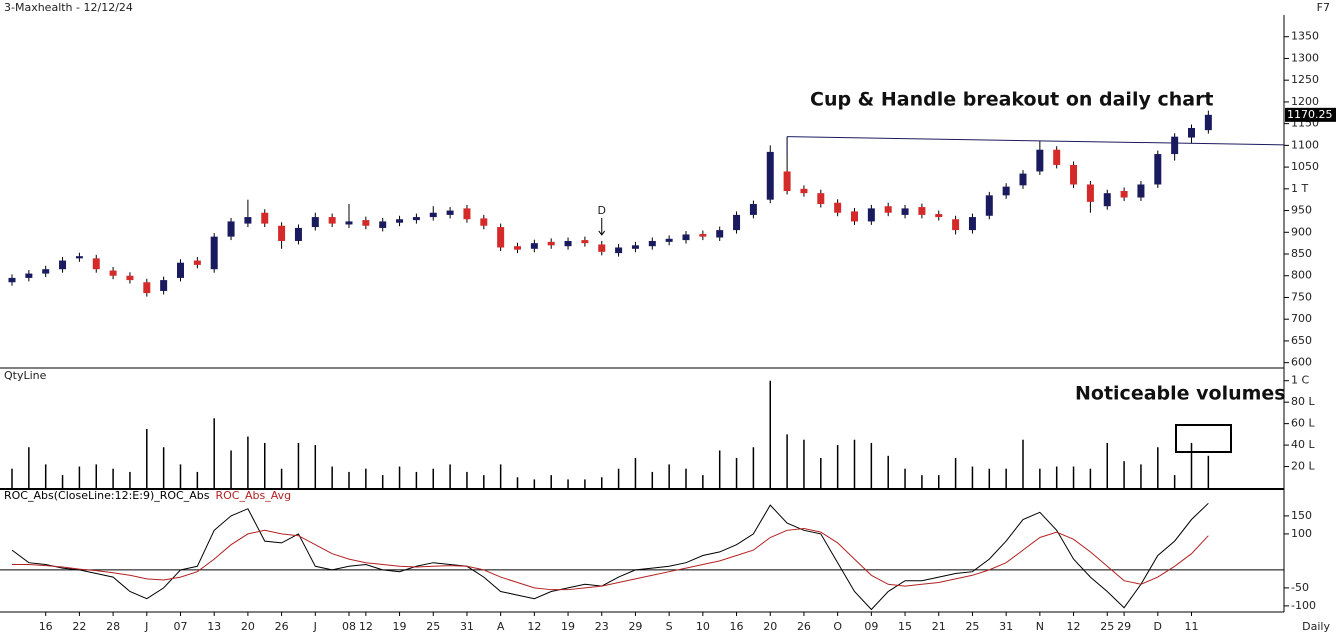 The image size is (1336, 635). What do you see at coordinates (1303, 605) in the screenshot?
I see `y-tick-label: -100` at bounding box center [1303, 605].